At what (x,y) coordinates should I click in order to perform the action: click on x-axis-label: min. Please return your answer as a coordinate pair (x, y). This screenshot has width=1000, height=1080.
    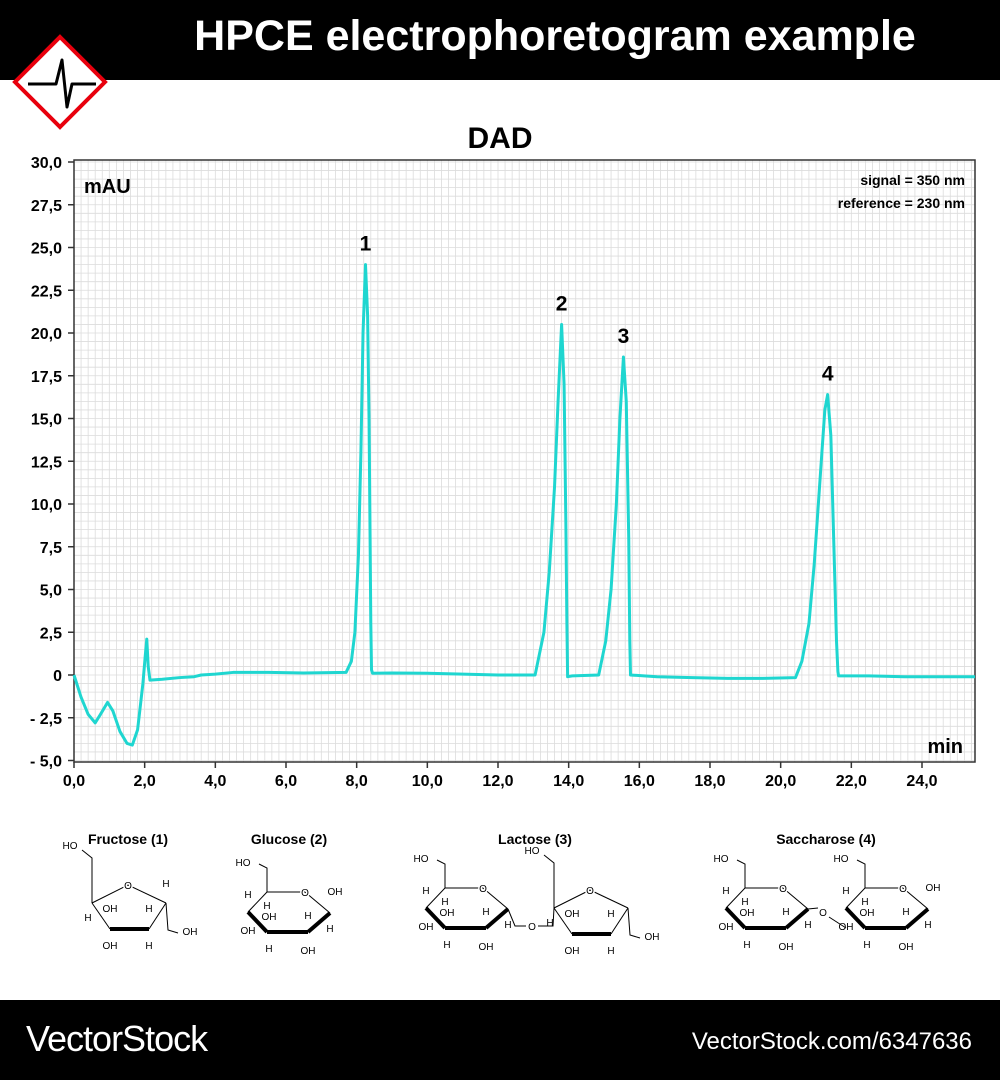
    Looking at the image, I should click on (945, 747).